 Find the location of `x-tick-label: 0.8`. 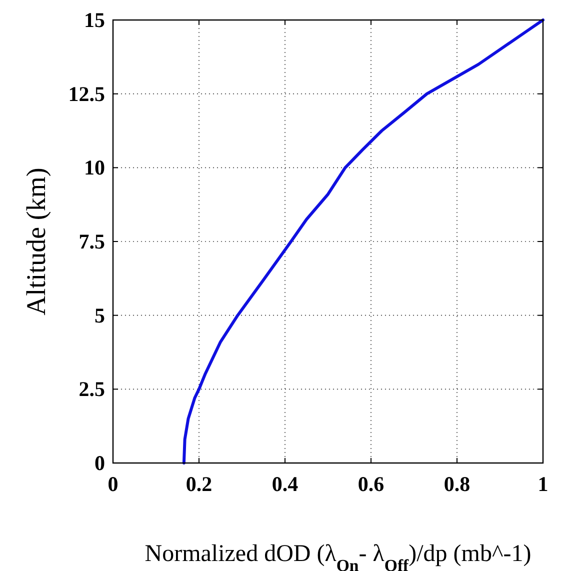

x-tick-label: 0.8 is located at coordinates (457, 484).